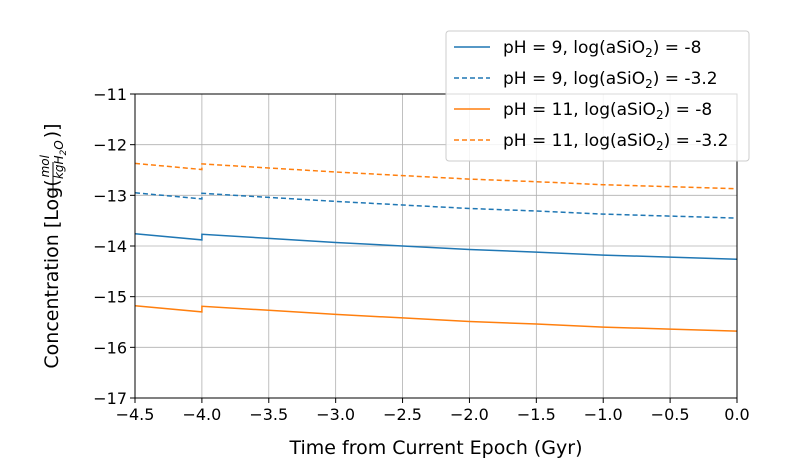 The image size is (792, 468). I want to click on x-tick-label: −1.5, so click(536, 414).